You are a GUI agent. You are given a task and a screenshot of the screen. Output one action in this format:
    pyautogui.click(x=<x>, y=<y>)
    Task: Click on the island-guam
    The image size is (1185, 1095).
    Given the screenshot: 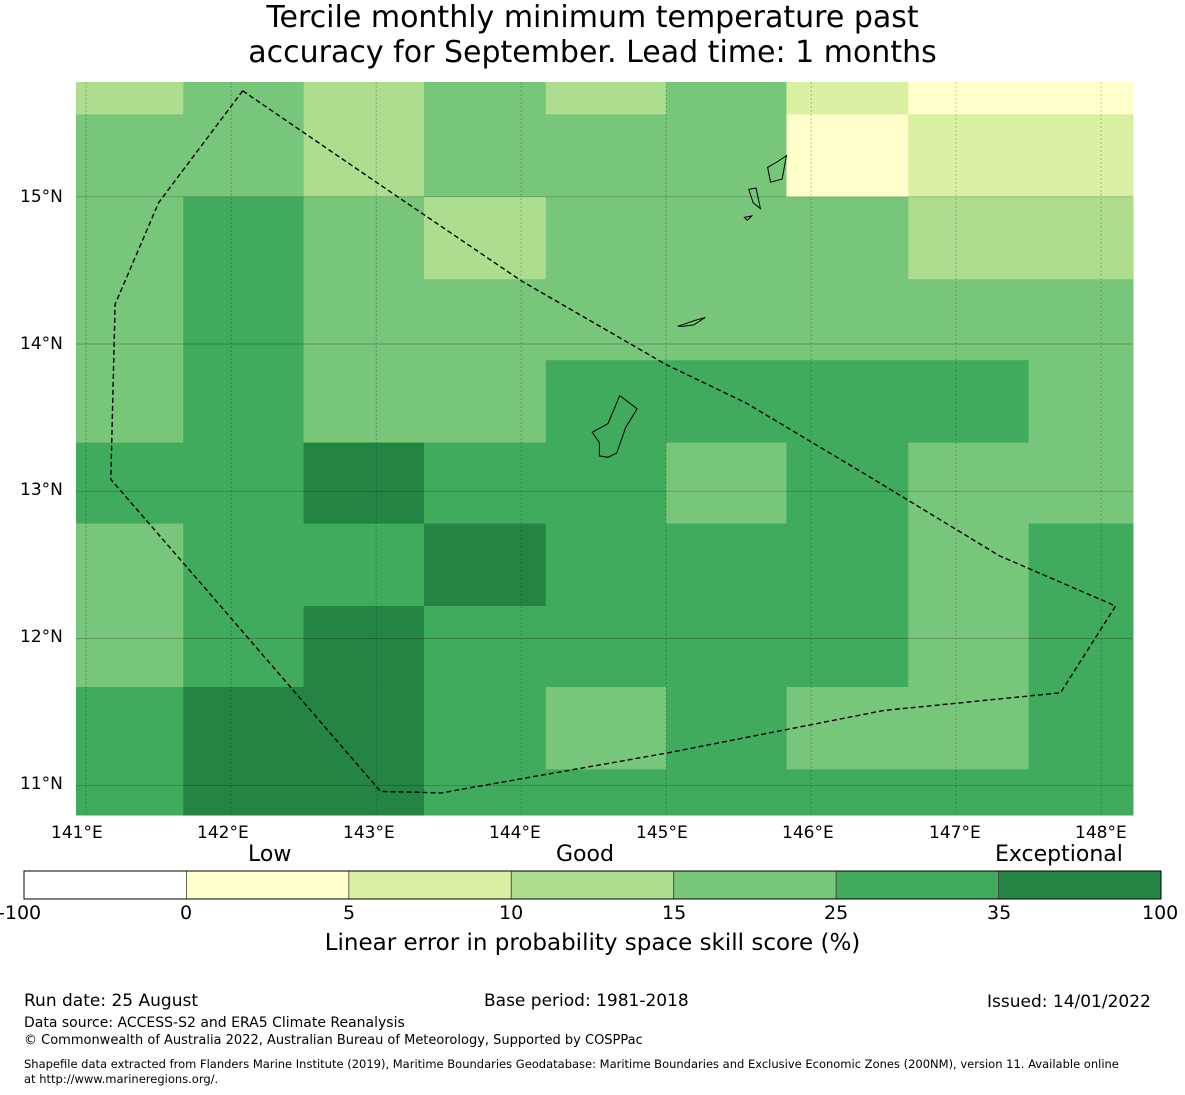 What is the action you would take?
    pyautogui.click(x=614, y=426)
    